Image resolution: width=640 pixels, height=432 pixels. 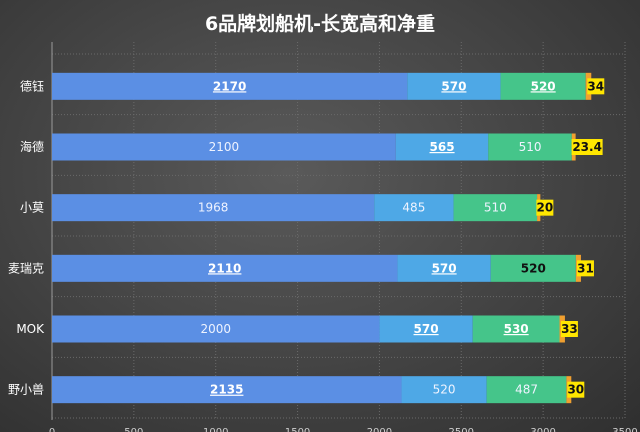 I want to click on data-label: 2000, so click(x=215, y=329).